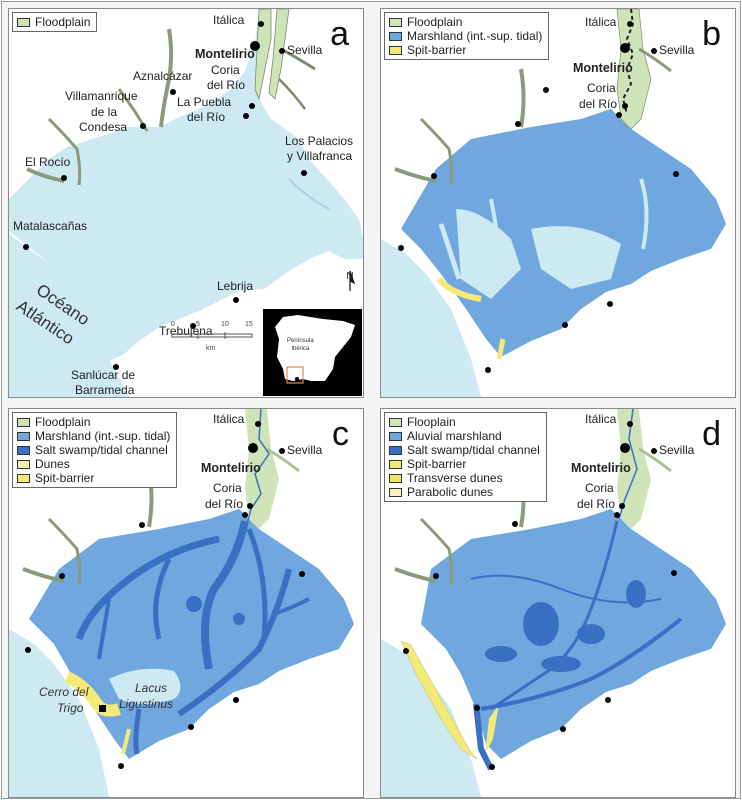 Image resolution: width=742 pixels, height=800 pixels. Describe the element at coordinates (711, 34) in the screenshot. I see `panel-letter-b: b` at that location.